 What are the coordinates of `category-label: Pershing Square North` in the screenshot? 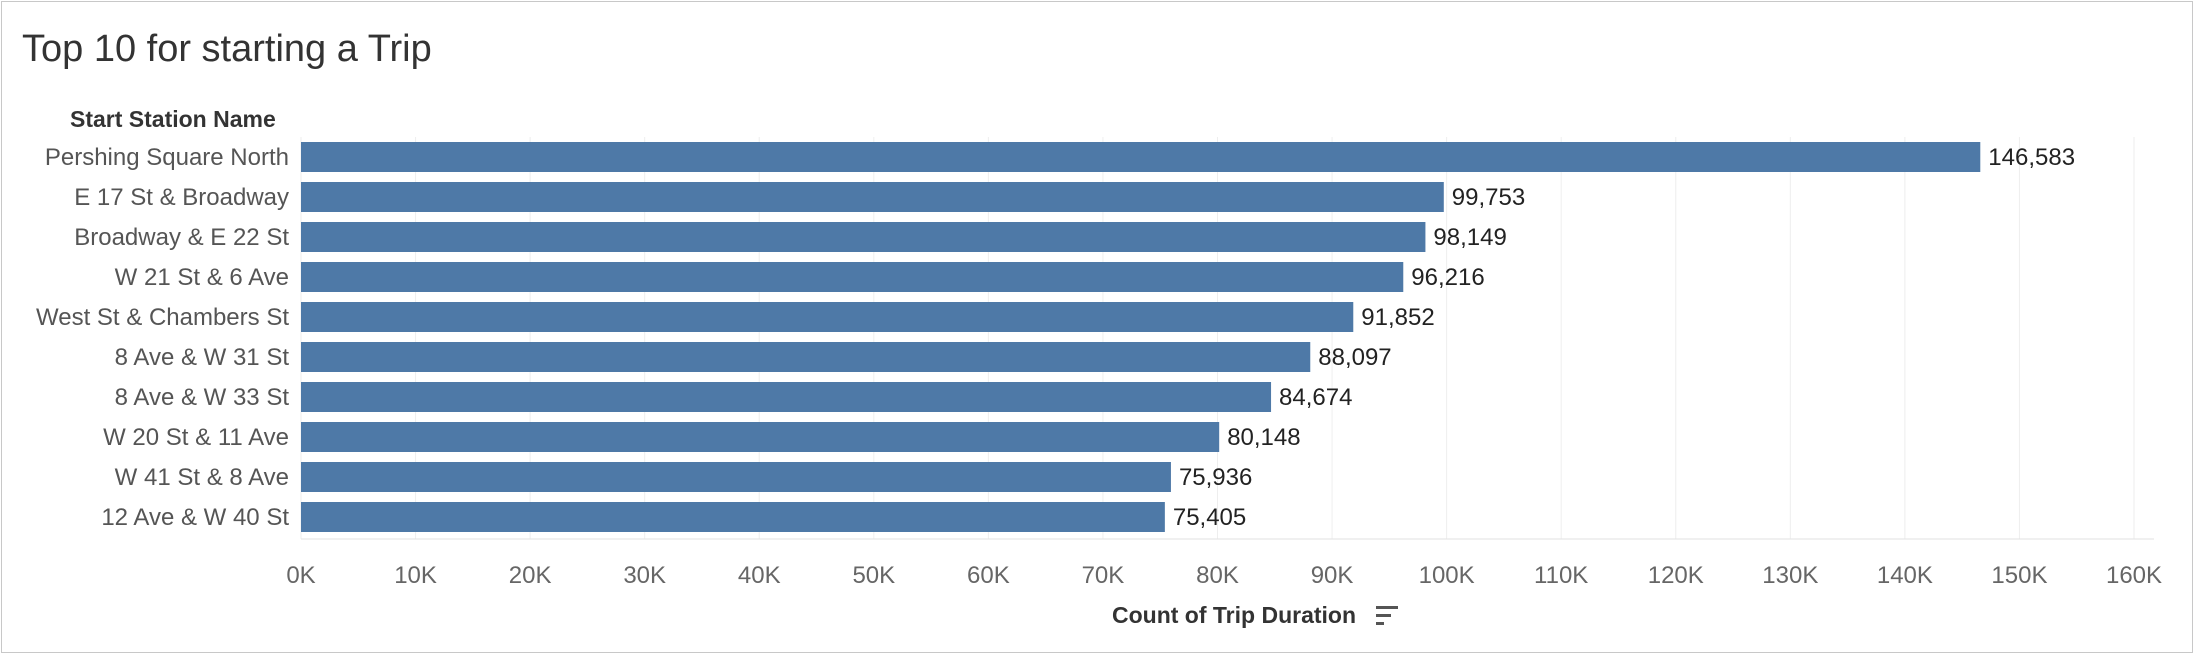 It's located at (167, 157).